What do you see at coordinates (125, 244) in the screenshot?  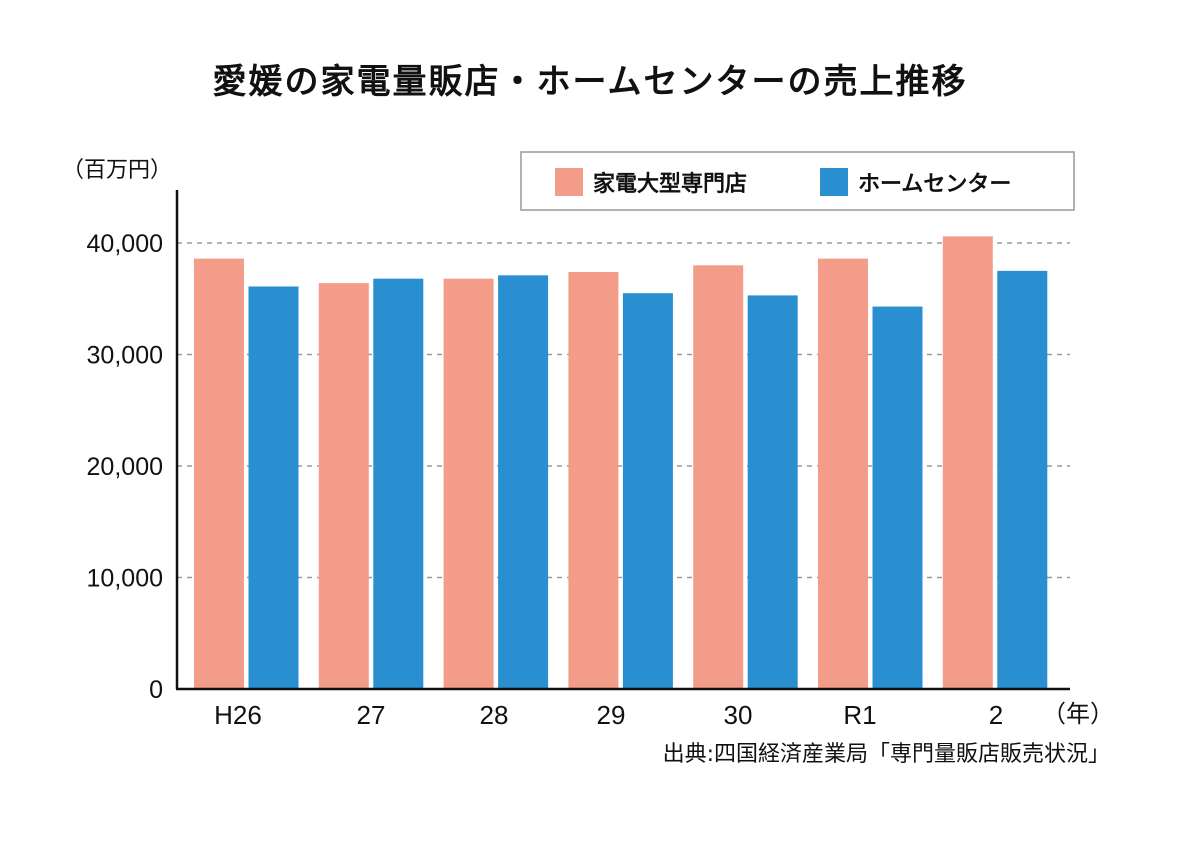 I see `y-tick-label: 40,000` at bounding box center [125, 244].